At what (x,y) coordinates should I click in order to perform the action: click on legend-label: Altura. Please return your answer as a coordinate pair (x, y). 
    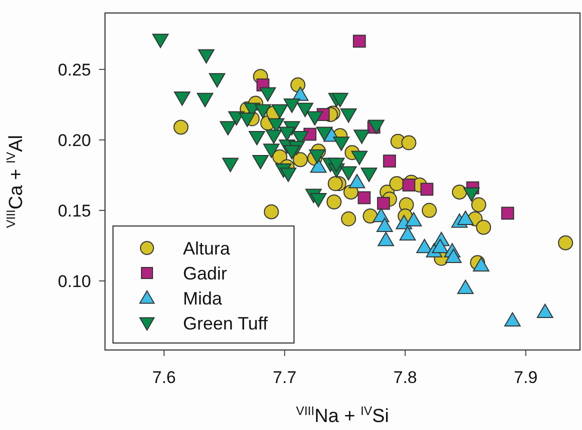
    Looking at the image, I should click on (207, 248).